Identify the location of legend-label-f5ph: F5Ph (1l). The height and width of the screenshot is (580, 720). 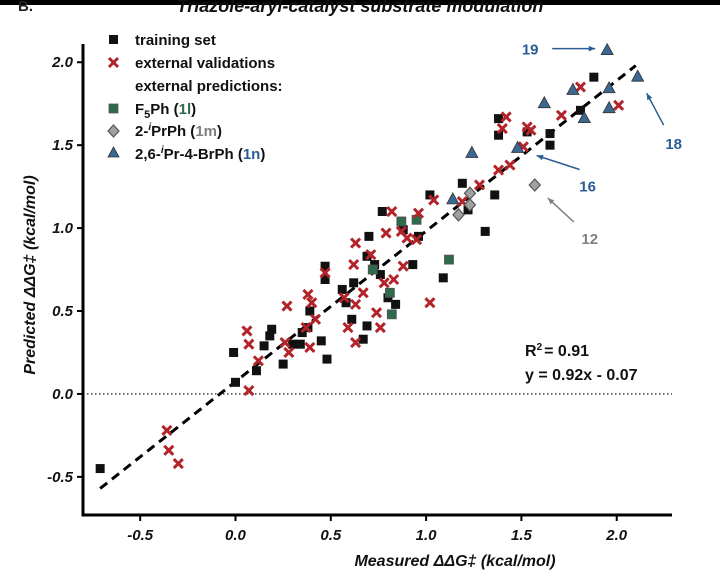
(165, 111).